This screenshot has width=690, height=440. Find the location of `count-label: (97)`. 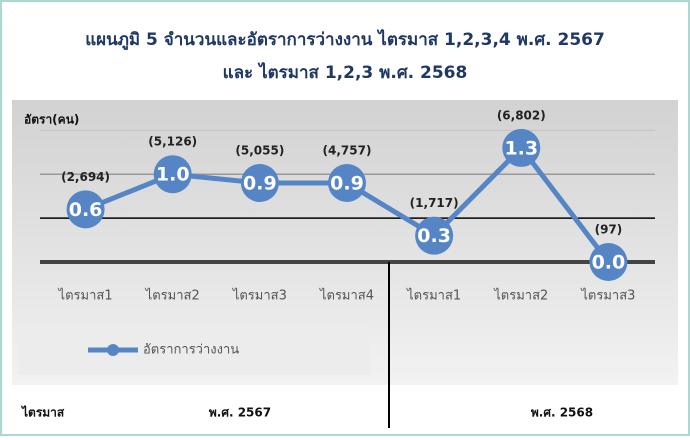

count-label: (97) is located at coordinates (609, 230).